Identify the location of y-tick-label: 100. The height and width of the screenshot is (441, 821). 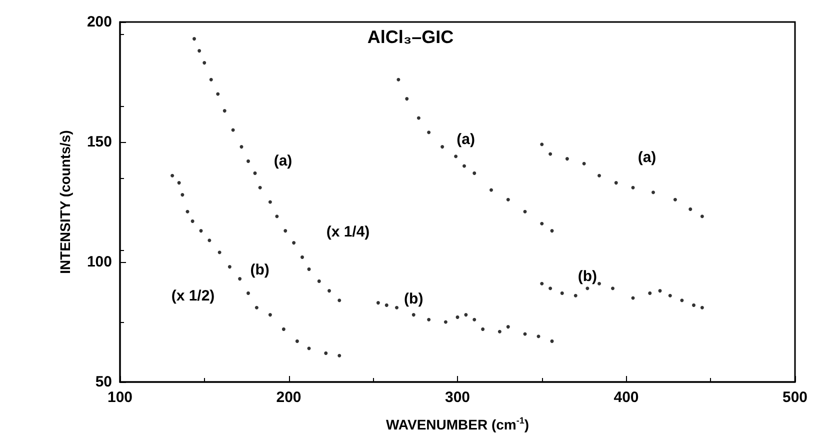
(99, 262).